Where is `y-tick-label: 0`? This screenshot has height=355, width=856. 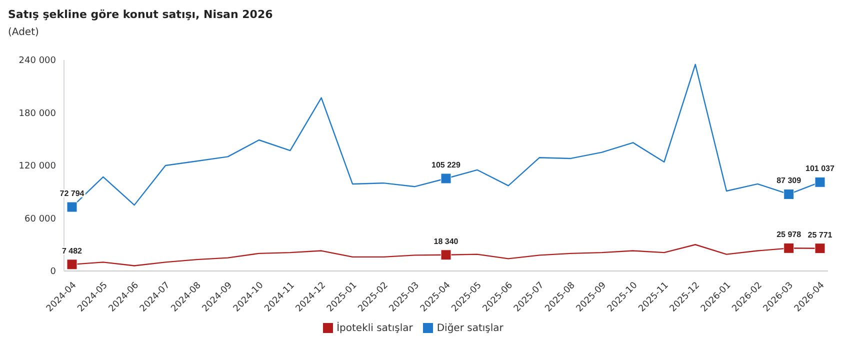 y-tick-label: 0 is located at coordinates (53, 272).